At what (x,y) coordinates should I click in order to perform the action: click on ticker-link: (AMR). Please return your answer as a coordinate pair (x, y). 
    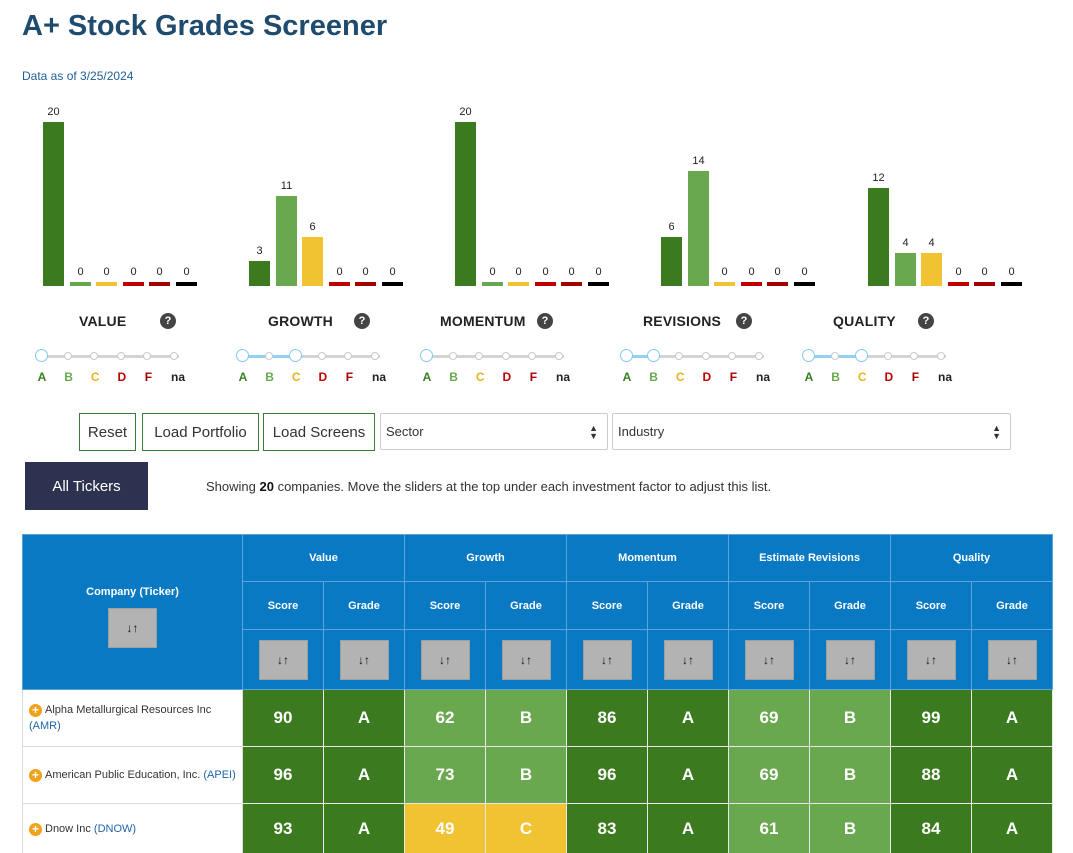
    Looking at the image, I should click on (45, 726).